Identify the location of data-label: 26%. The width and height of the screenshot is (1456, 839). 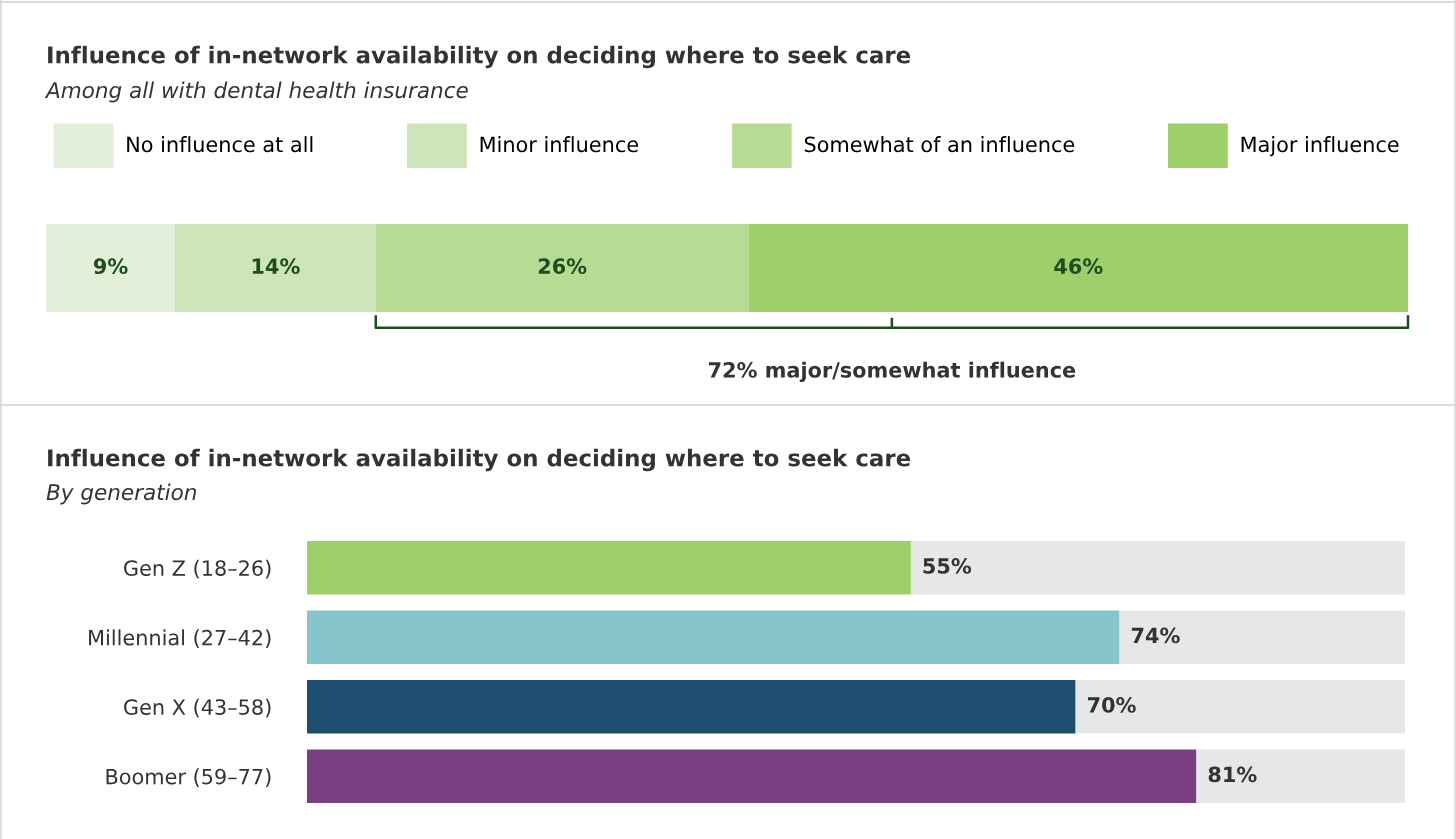
(562, 266).